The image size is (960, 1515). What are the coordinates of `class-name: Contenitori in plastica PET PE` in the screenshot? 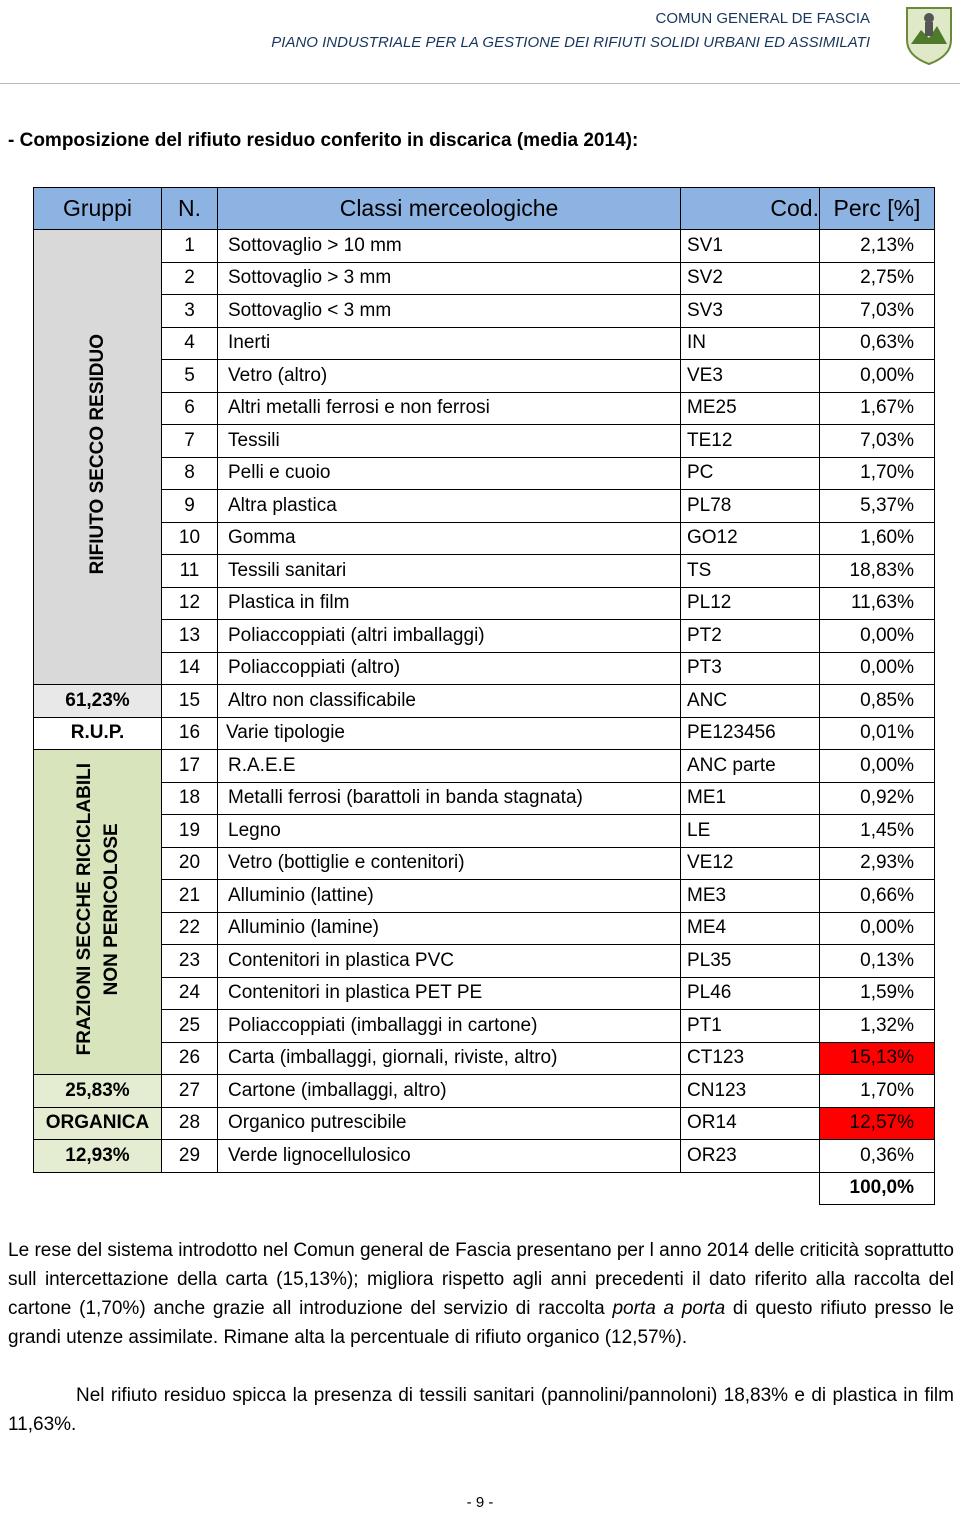 It's located at (449, 993).